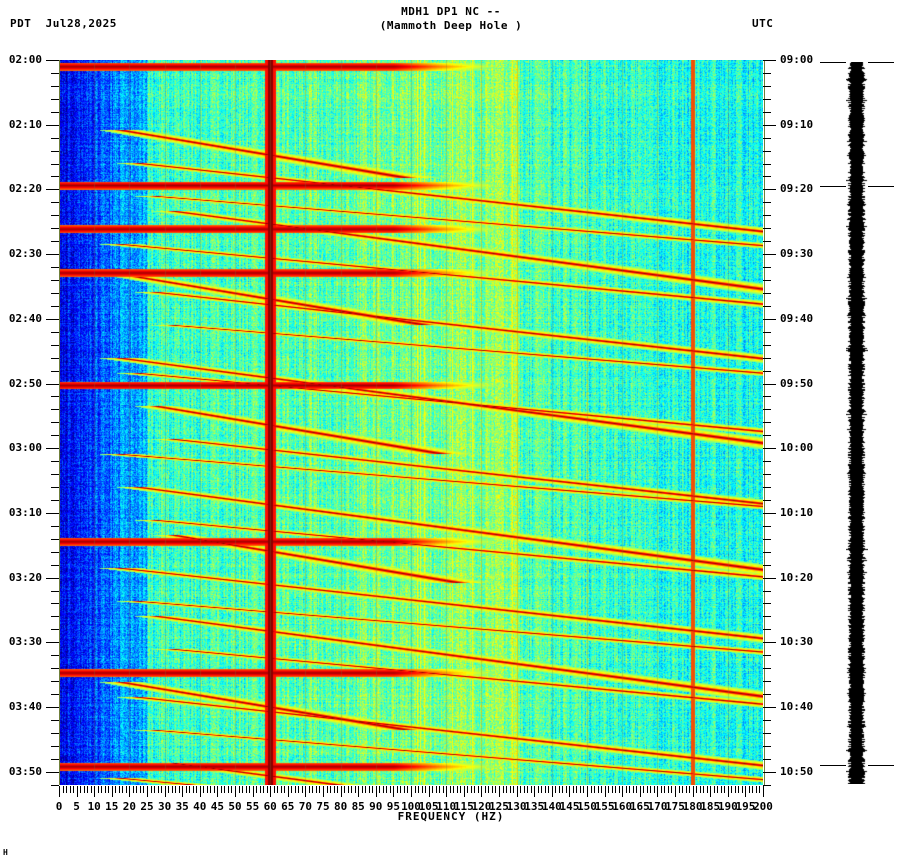  What do you see at coordinates (52, 319) in the screenshot?
I see `major-time-tick-left` at bounding box center [52, 319].